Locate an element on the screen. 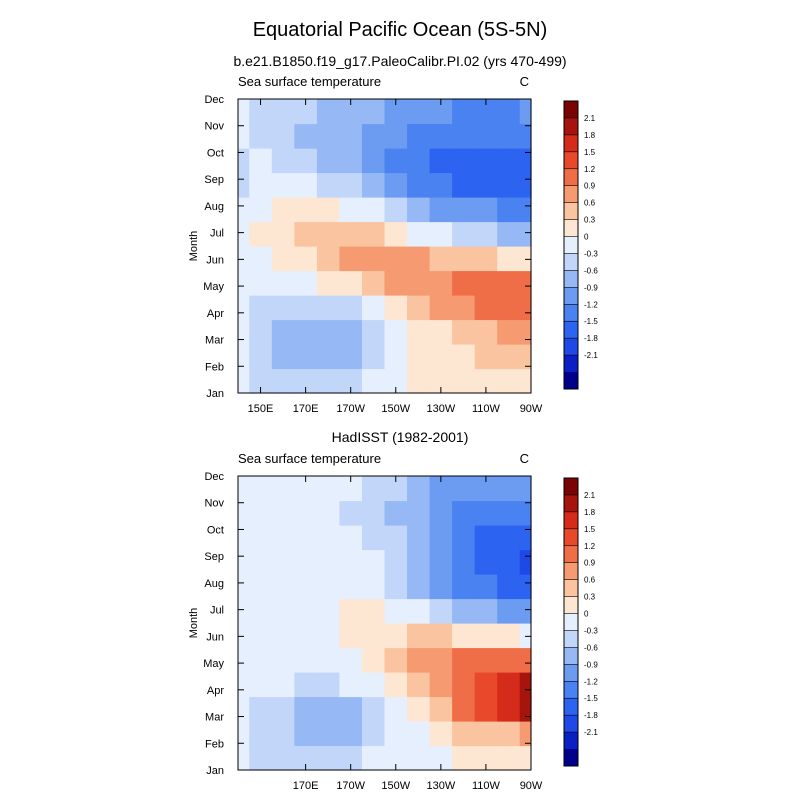 This screenshot has height=800, width=800. panel-title: HadISST (1982-2001) is located at coordinates (400, 437).